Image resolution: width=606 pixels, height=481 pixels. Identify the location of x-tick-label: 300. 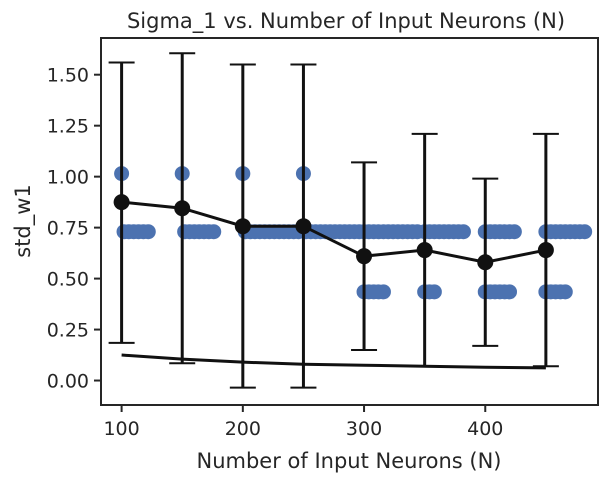
(364, 429).